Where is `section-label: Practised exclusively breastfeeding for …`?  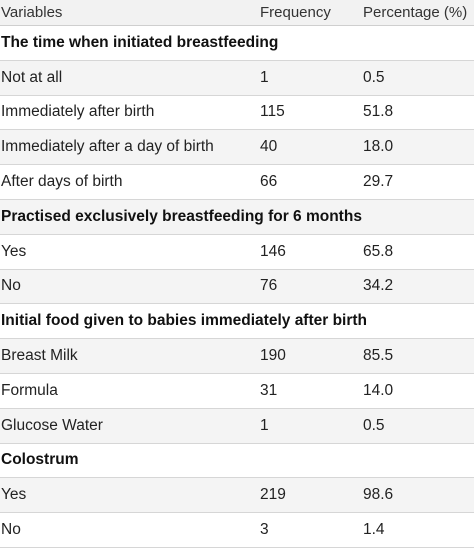 section-label: Practised exclusively breastfeeding for … is located at coordinates (181, 216).